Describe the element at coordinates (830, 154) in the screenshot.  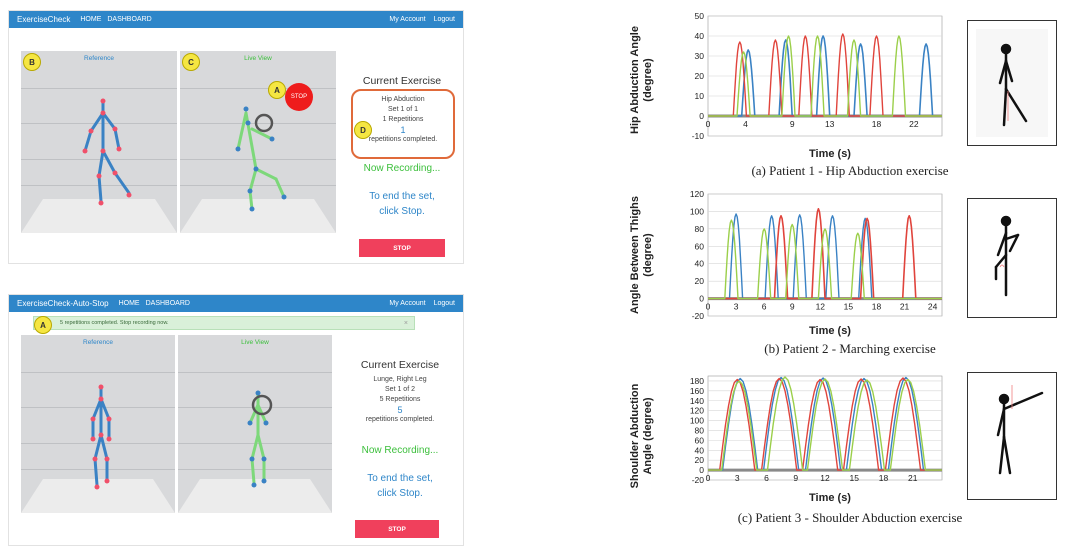
I see `chart-a-xlabel: Time (s)` at that location.